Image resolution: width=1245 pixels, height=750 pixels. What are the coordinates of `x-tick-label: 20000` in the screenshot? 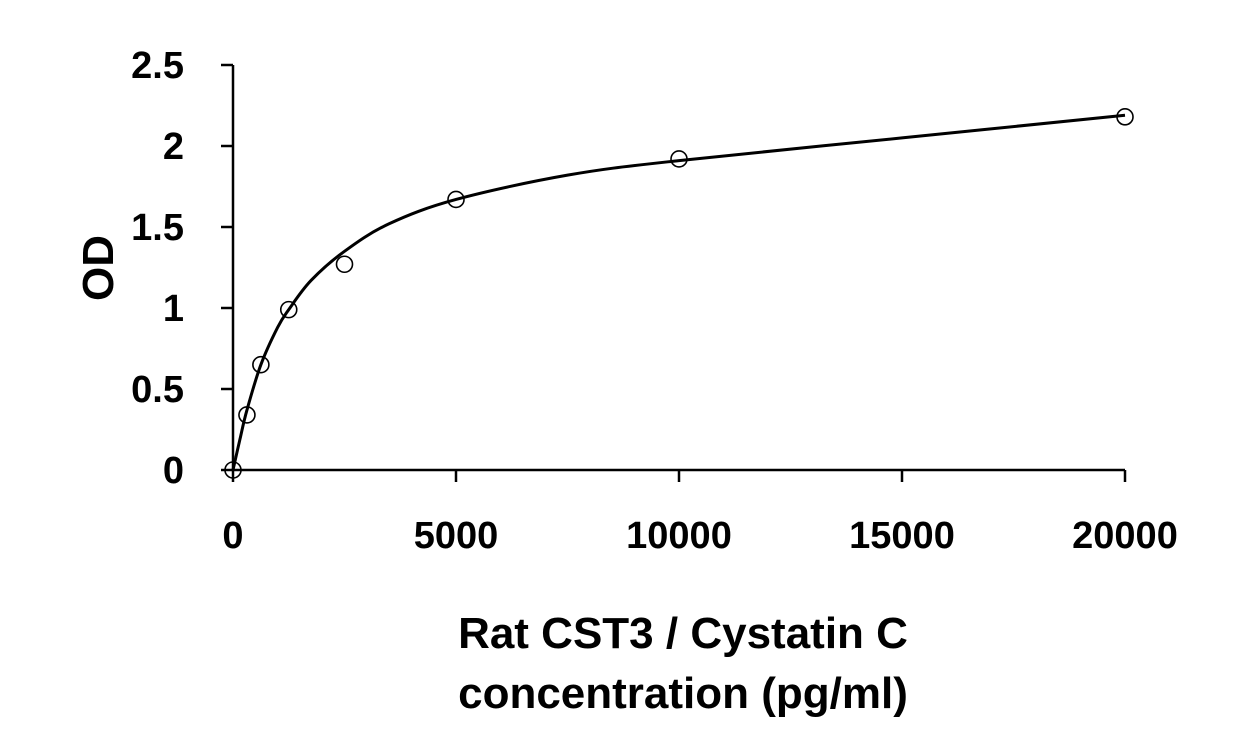 It's located at (1125, 536).